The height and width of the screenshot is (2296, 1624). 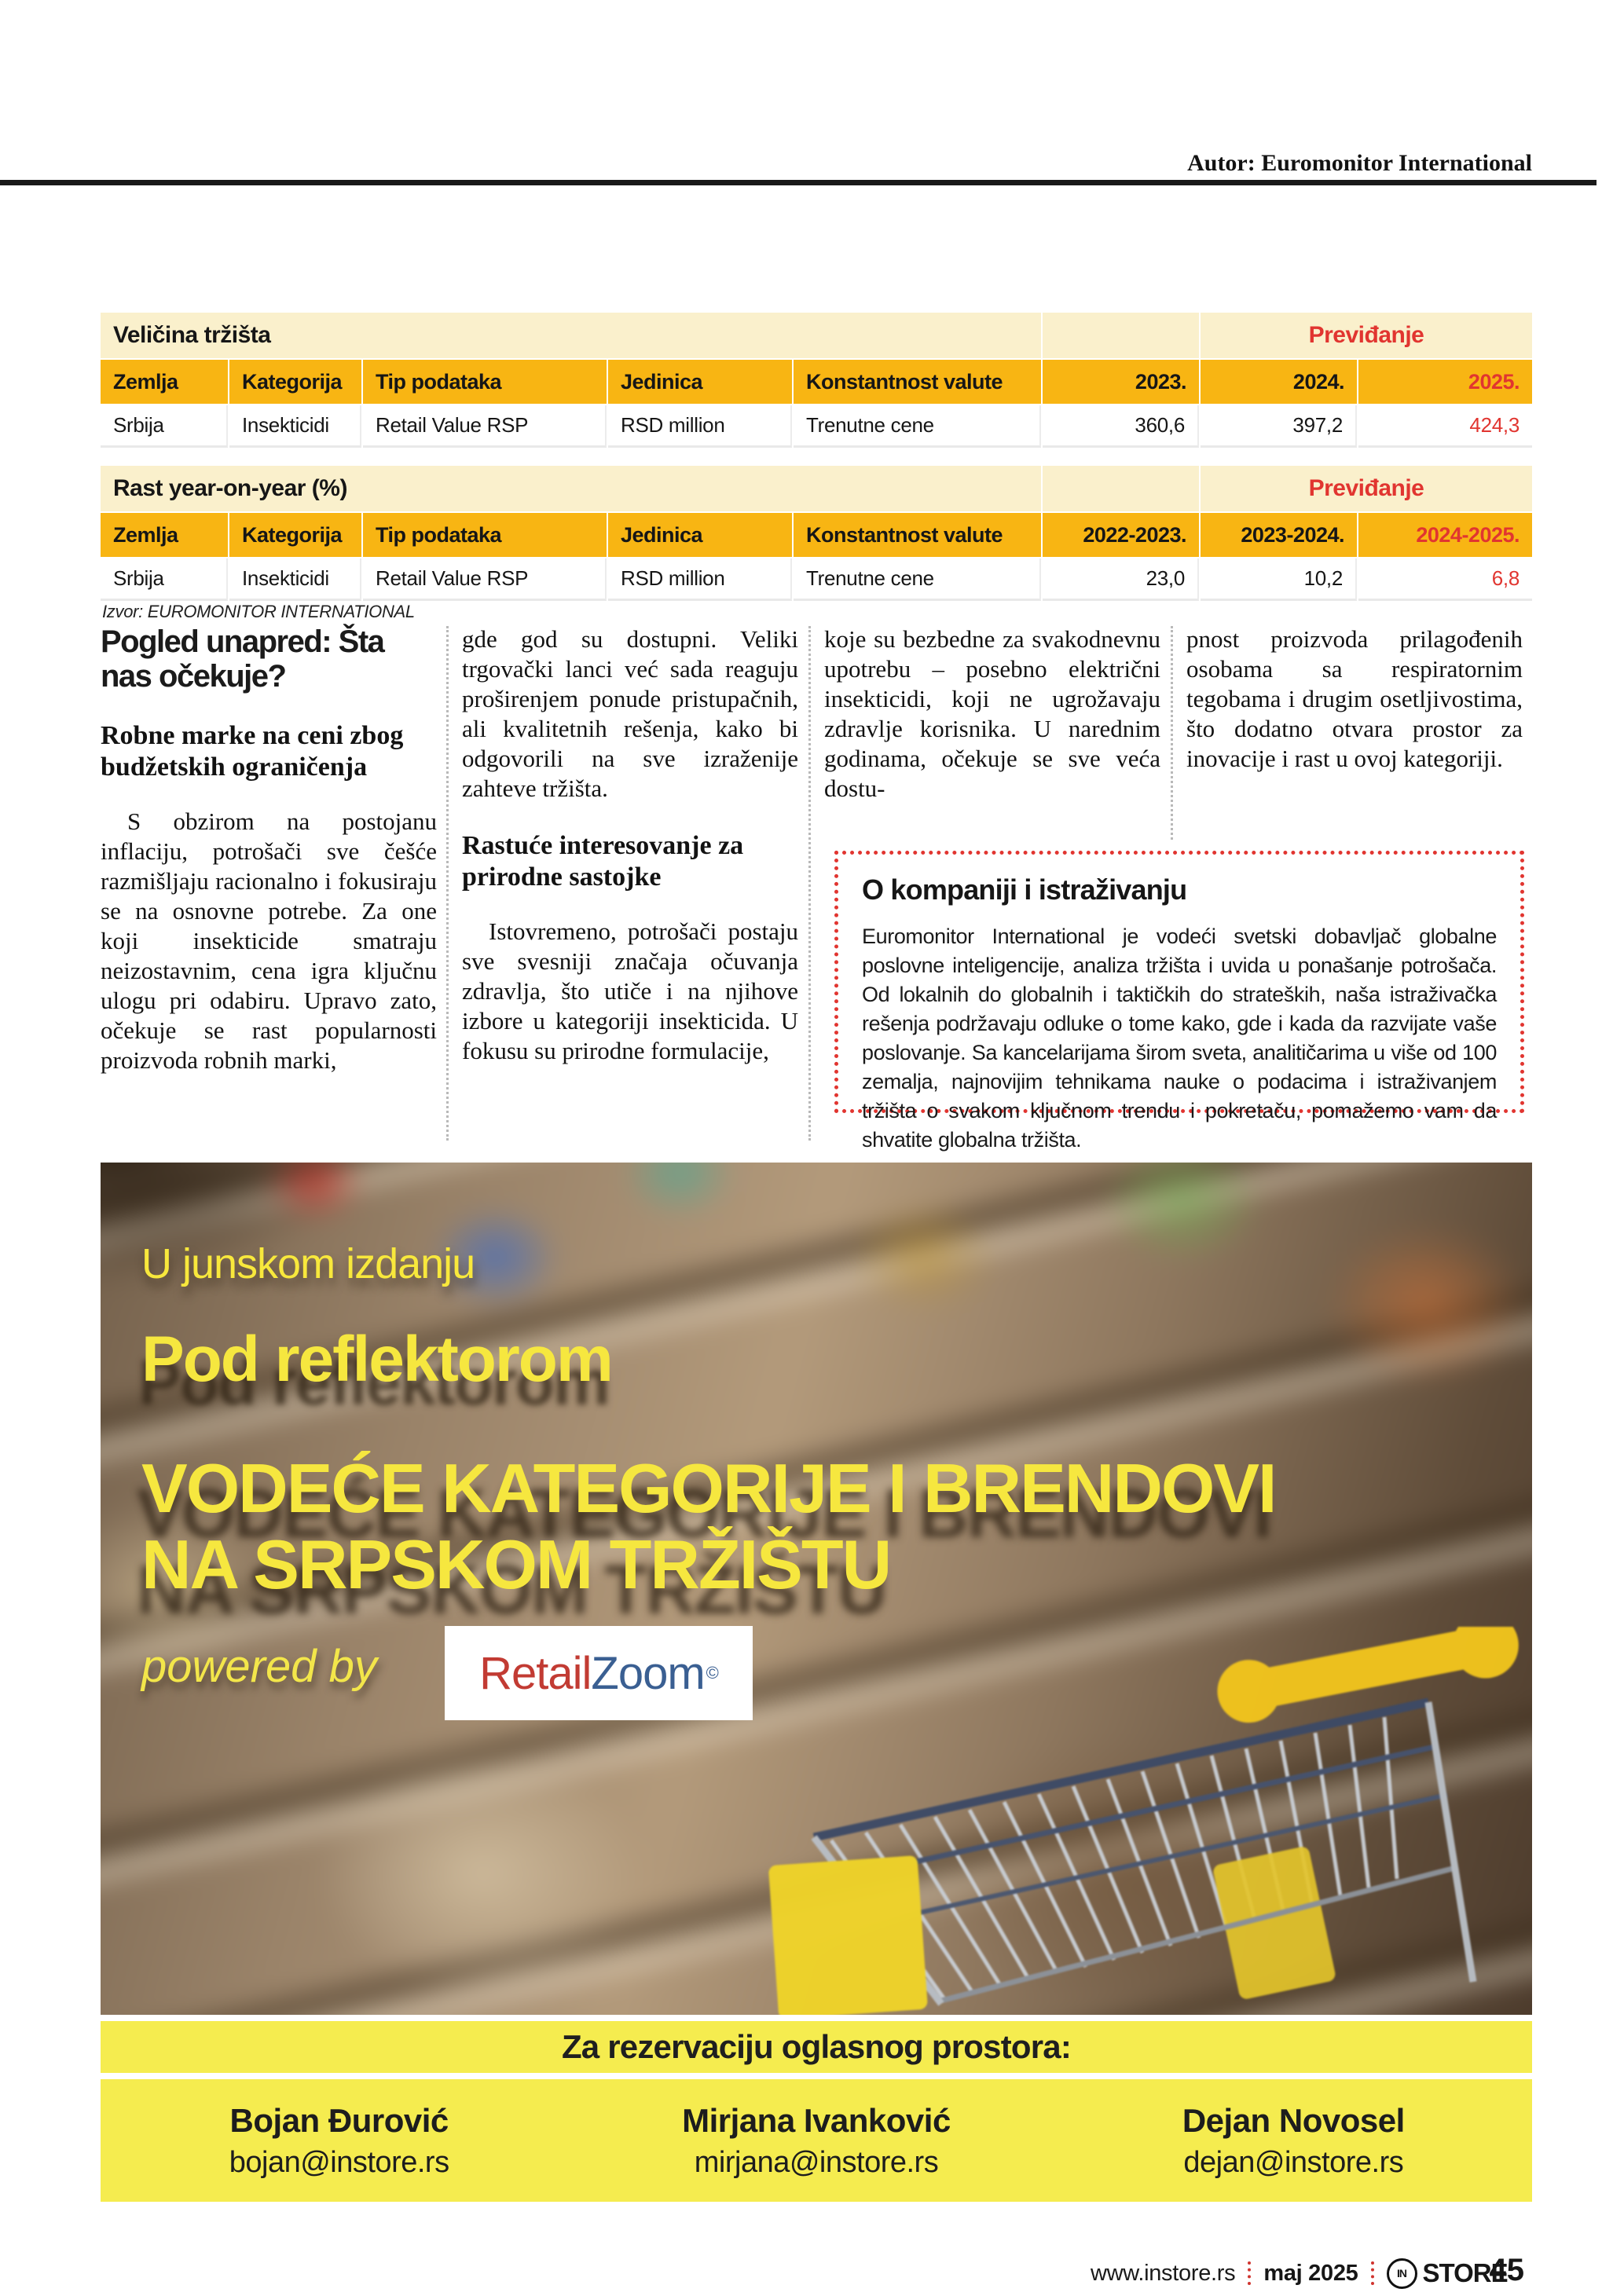 I want to click on column-header-year: 2023-2024., so click(x=1279, y=535).